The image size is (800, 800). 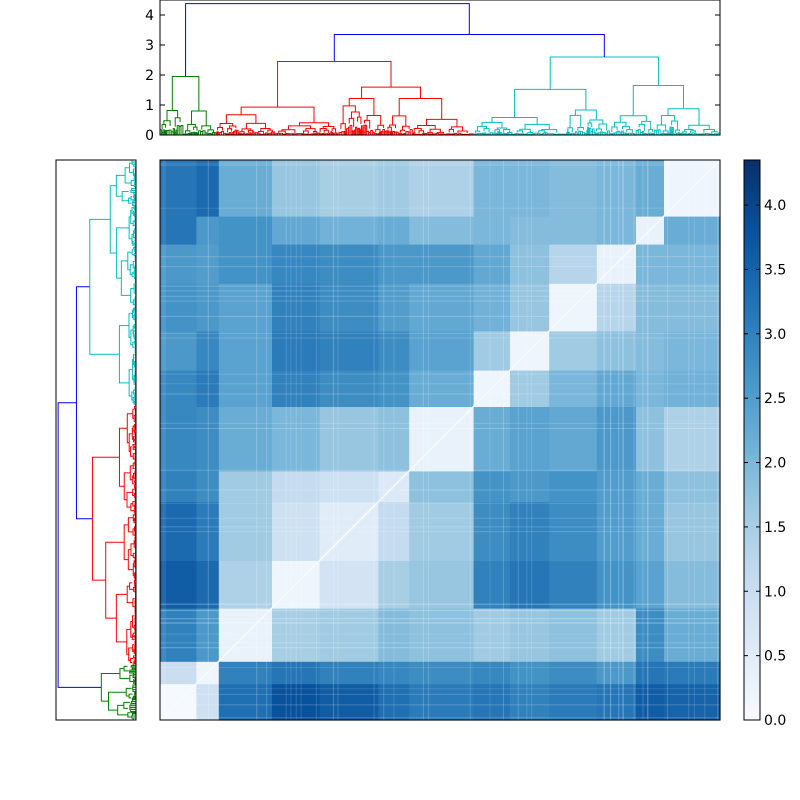 What do you see at coordinates (149, 136) in the screenshot?
I see `top-dendrogram-ytick-label: 0` at bounding box center [149, 136].